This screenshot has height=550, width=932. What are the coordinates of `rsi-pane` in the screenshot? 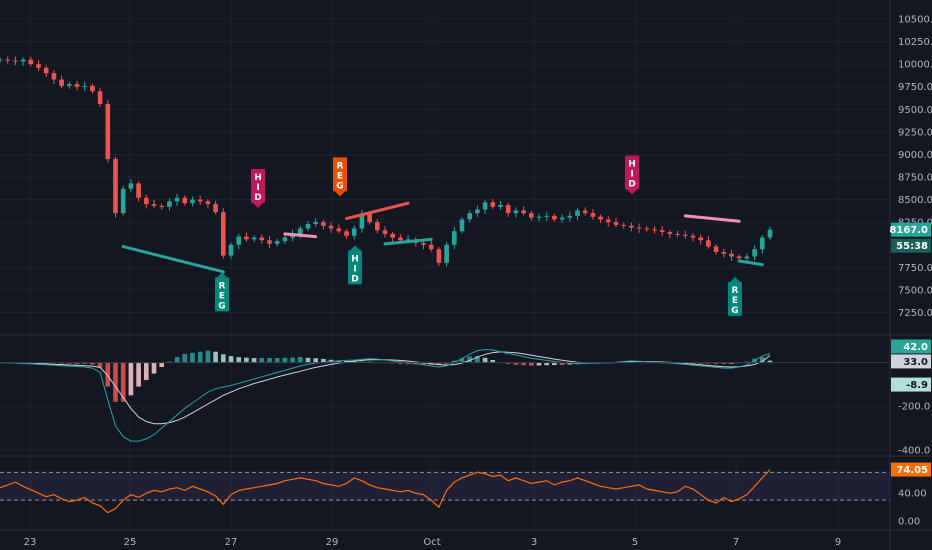 It's located at (445, 491).